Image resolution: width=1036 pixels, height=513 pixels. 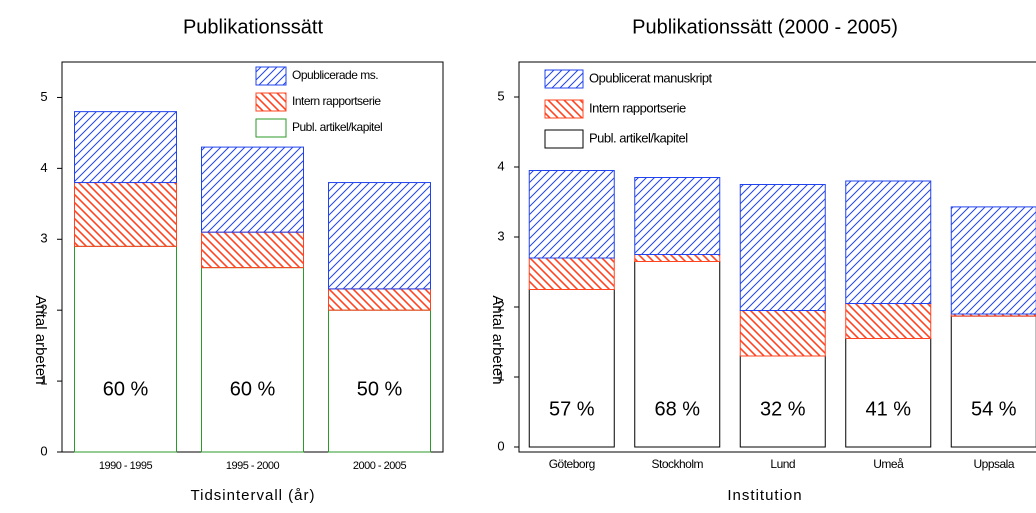 What do you see at coordinates (677, 464) in the screenshot?
I see `x-tick-label: Stockholm` at bounding box center [677, 464].